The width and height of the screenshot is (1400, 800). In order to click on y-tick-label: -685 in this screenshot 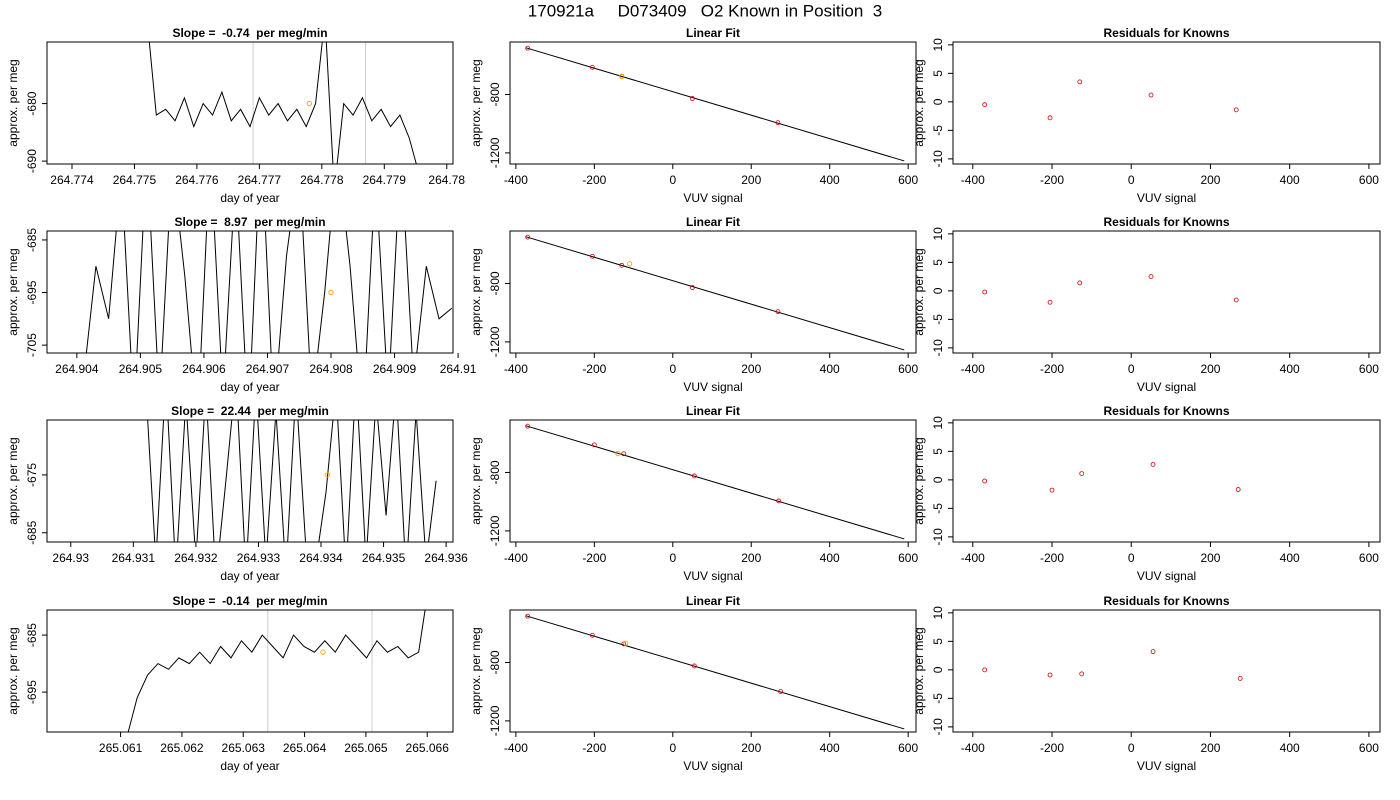, I will do `click(32, 240)`.